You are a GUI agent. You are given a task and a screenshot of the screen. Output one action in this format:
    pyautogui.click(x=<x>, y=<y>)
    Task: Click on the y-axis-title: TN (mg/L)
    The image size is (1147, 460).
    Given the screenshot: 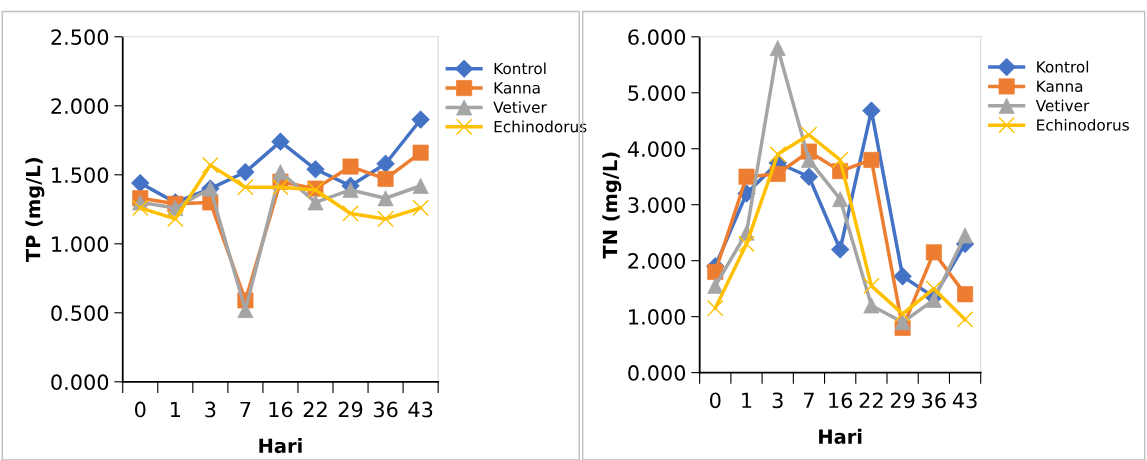 What is the action you would take?
    pyautogui.click(x=612, y=205)
    